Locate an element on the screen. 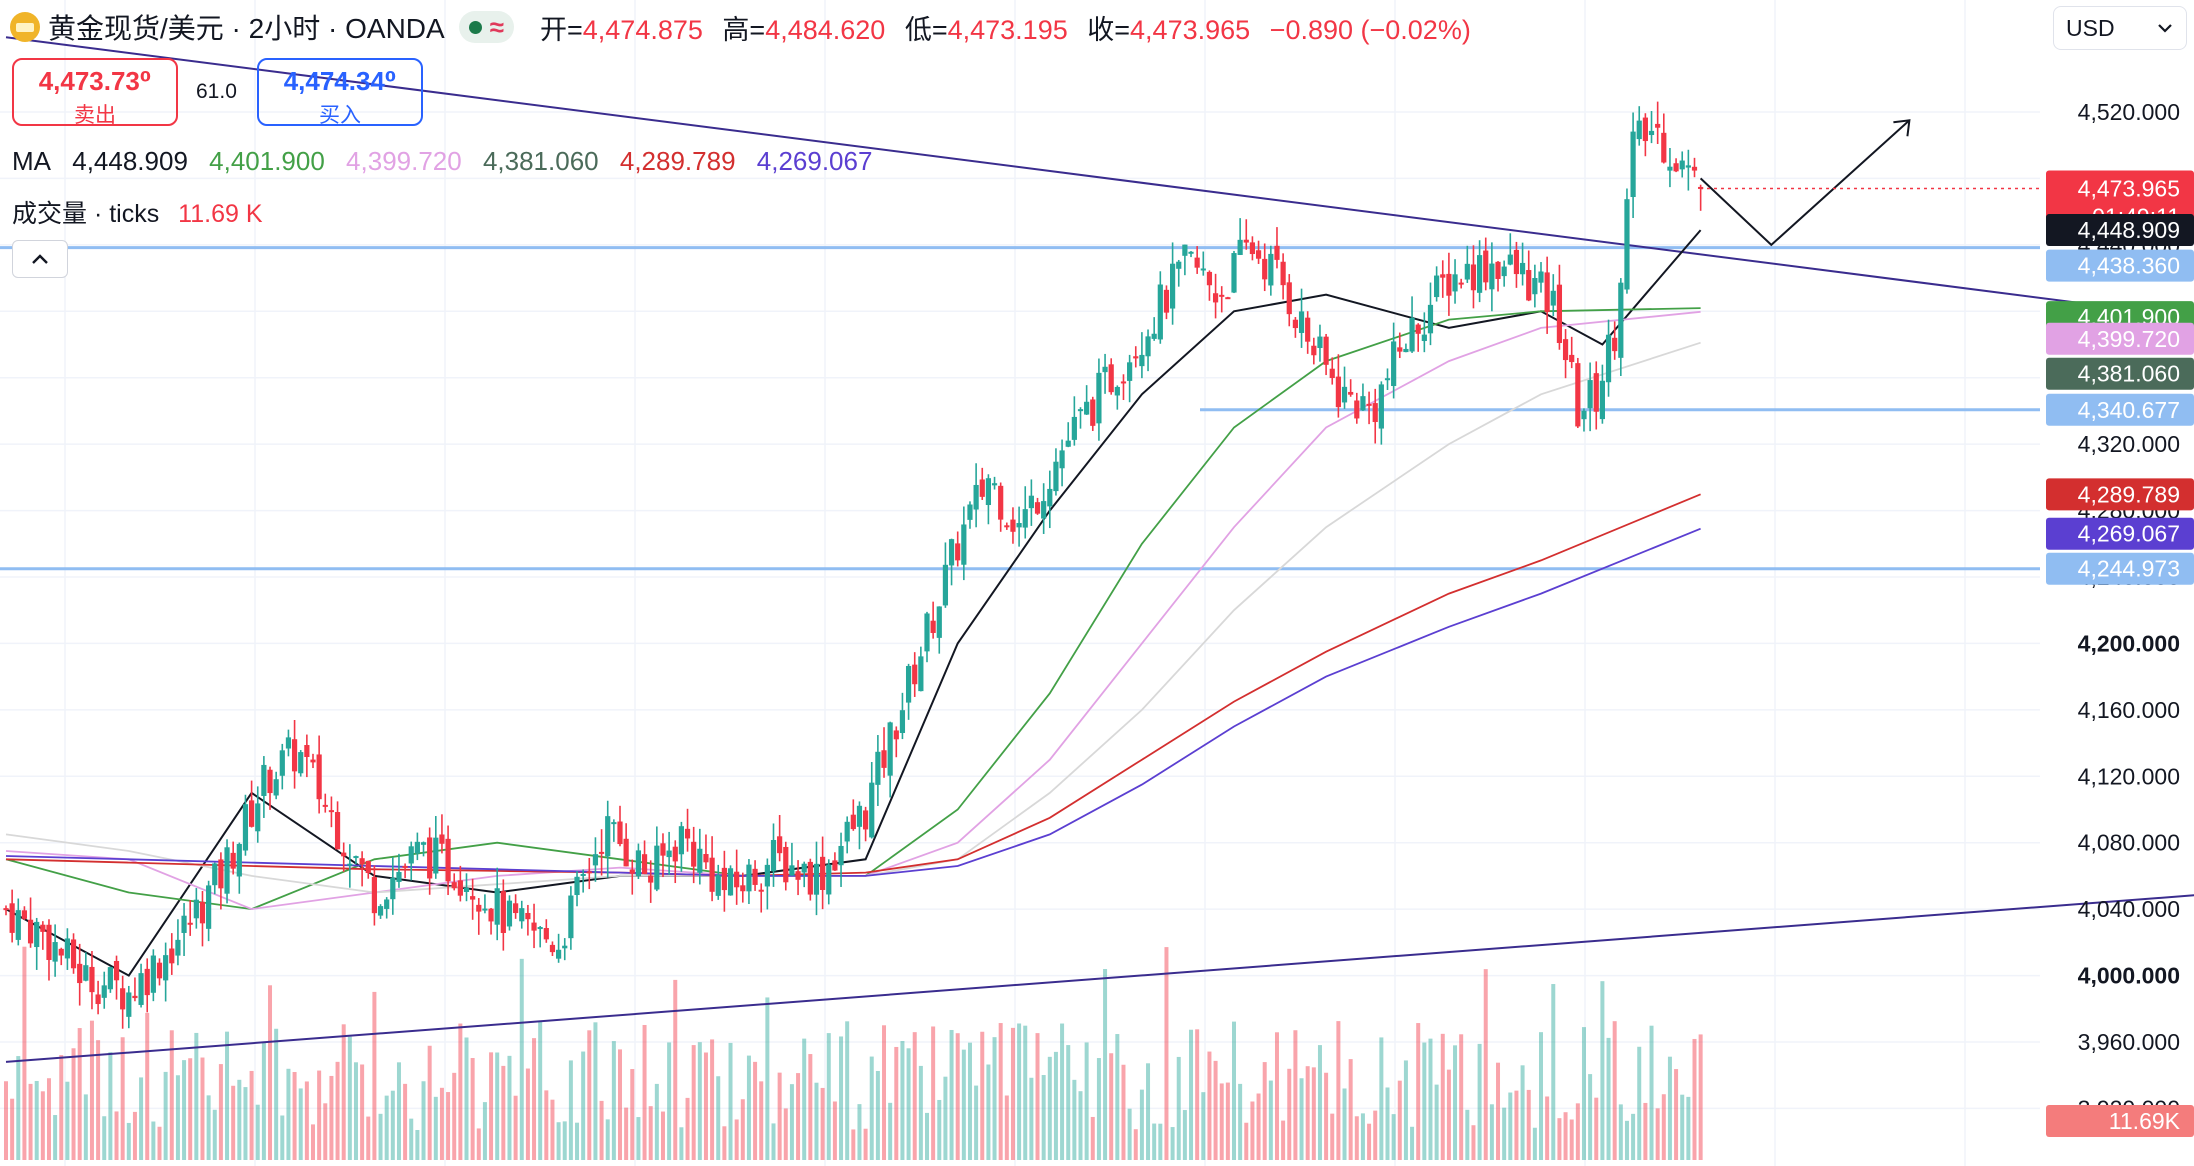 Image resolution: width=2194 pixels, height=1166 pixels. close-label: 收= is located at coordinates (1109, 29).